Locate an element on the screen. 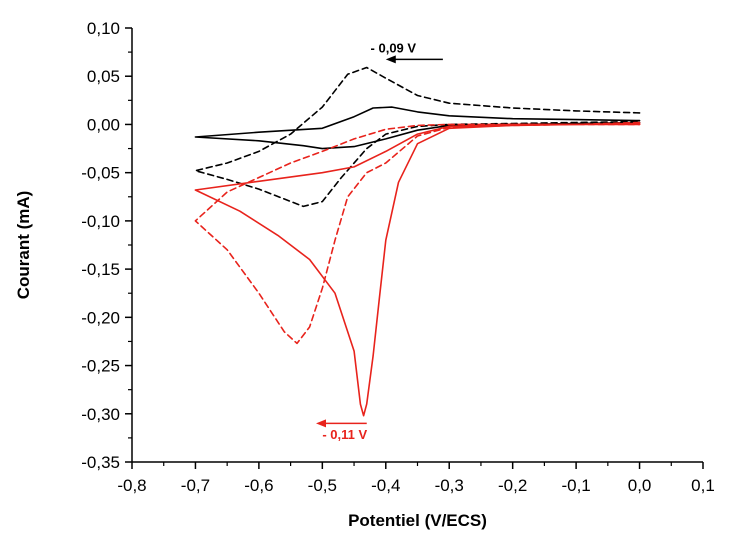 The image size is (739, 545). x-ticks: -0,8 -0,7 -0,6 -0,5 -0,4 -0,3 -0,2 -0,1 0,0 0,1 is located at coordinates (416, 478).